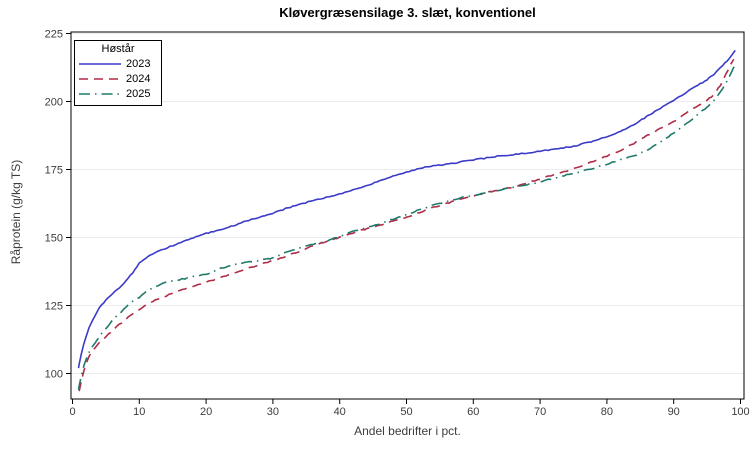  What do you see at coordinates (54, 35) in the screenshot?
I see `y-tick-label: 225` at bounding box center [54, 35].